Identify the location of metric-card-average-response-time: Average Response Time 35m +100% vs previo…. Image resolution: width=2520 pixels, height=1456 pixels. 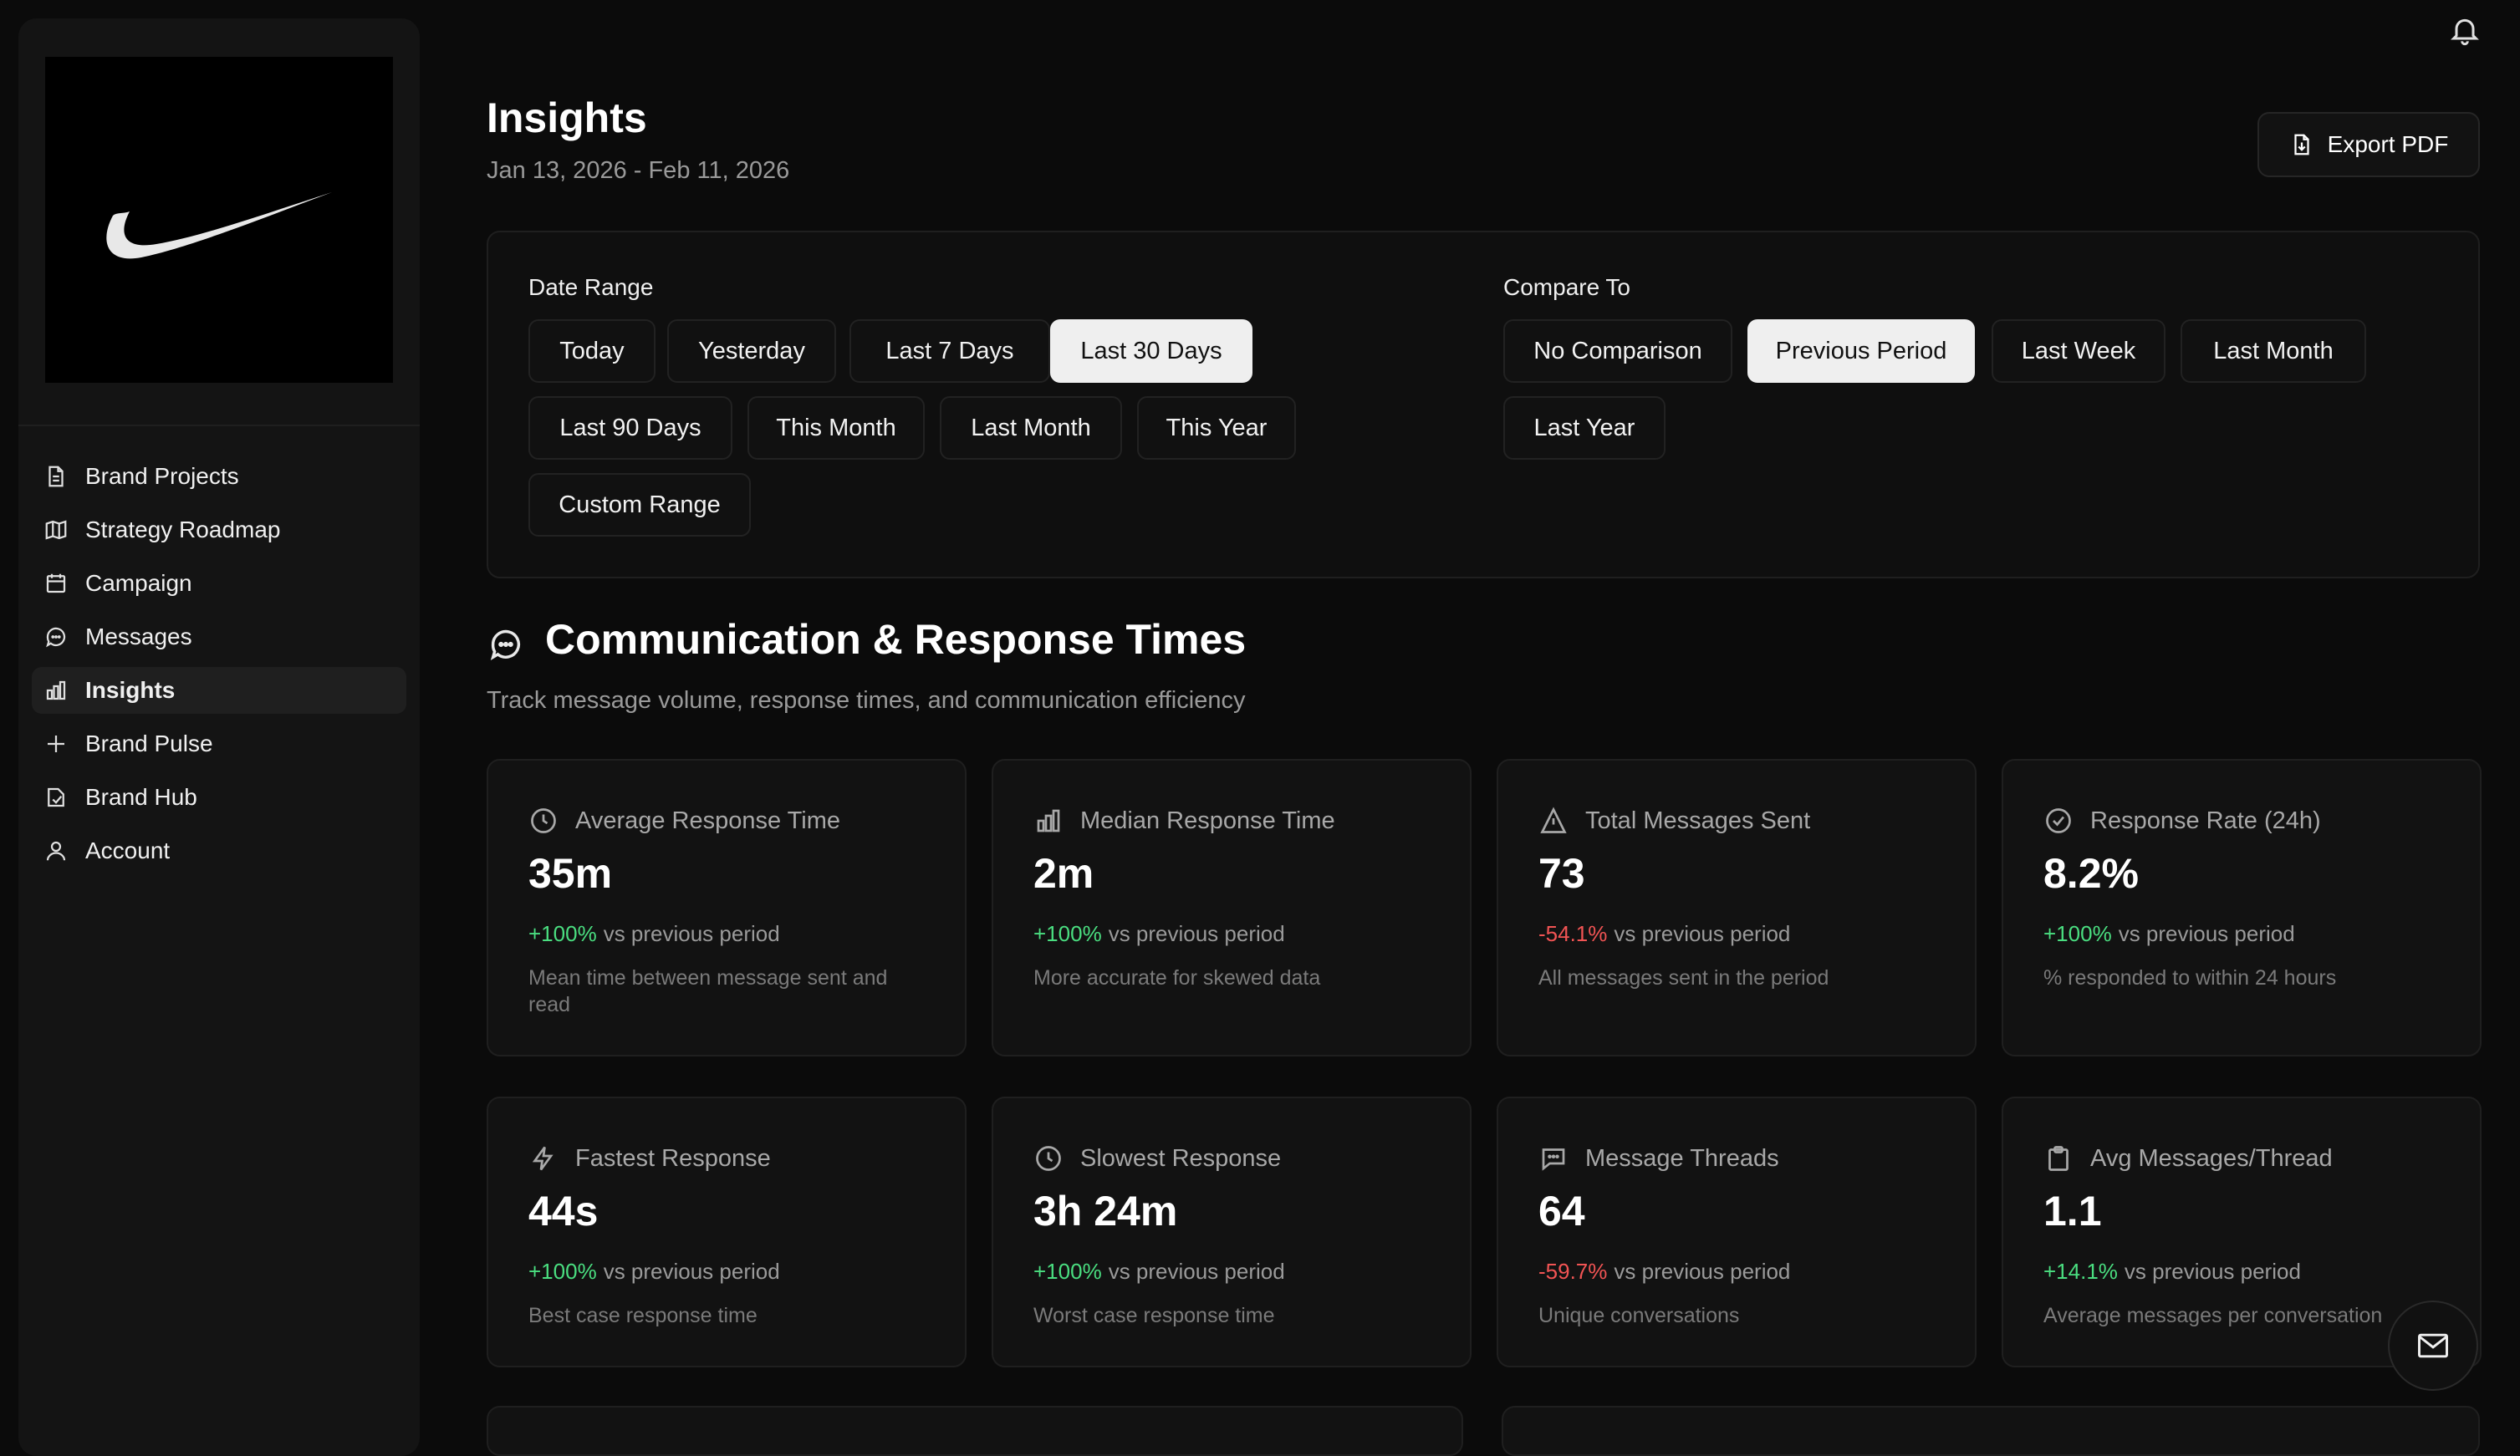
(727, 907).